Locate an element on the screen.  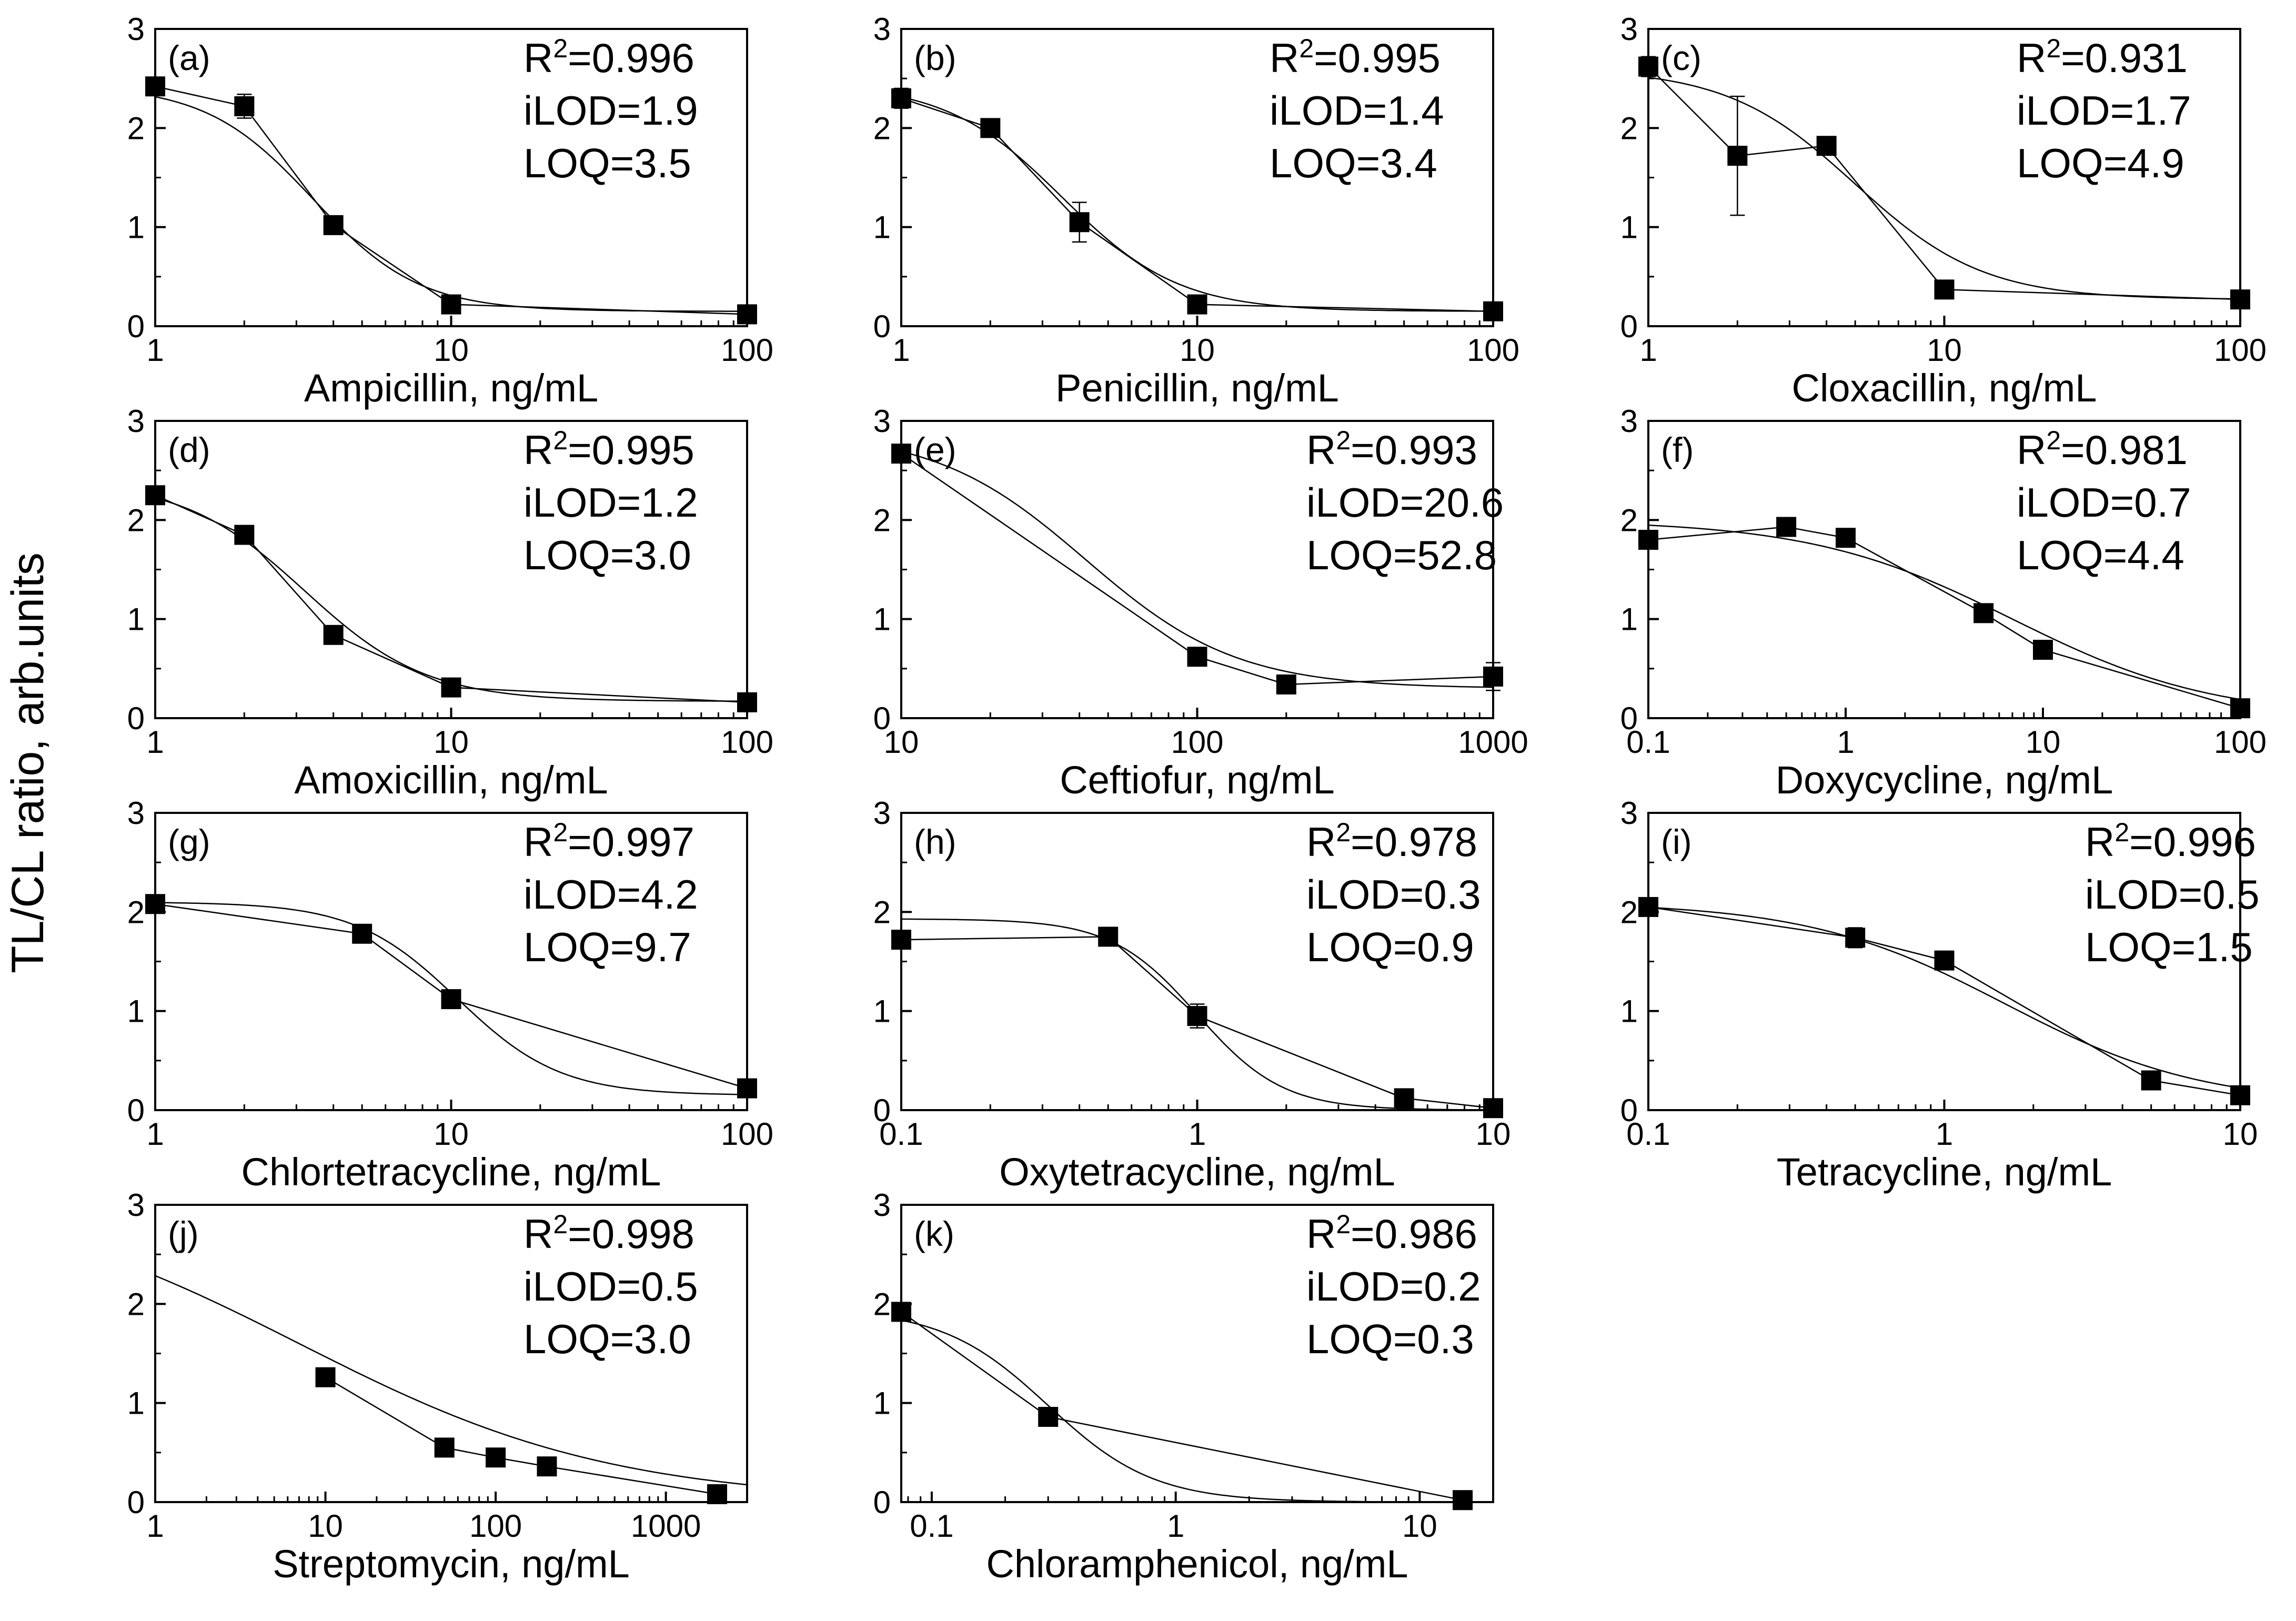
x-axis-label: Cloxacillin, ng/mL is located at coordinates (1944, 388).